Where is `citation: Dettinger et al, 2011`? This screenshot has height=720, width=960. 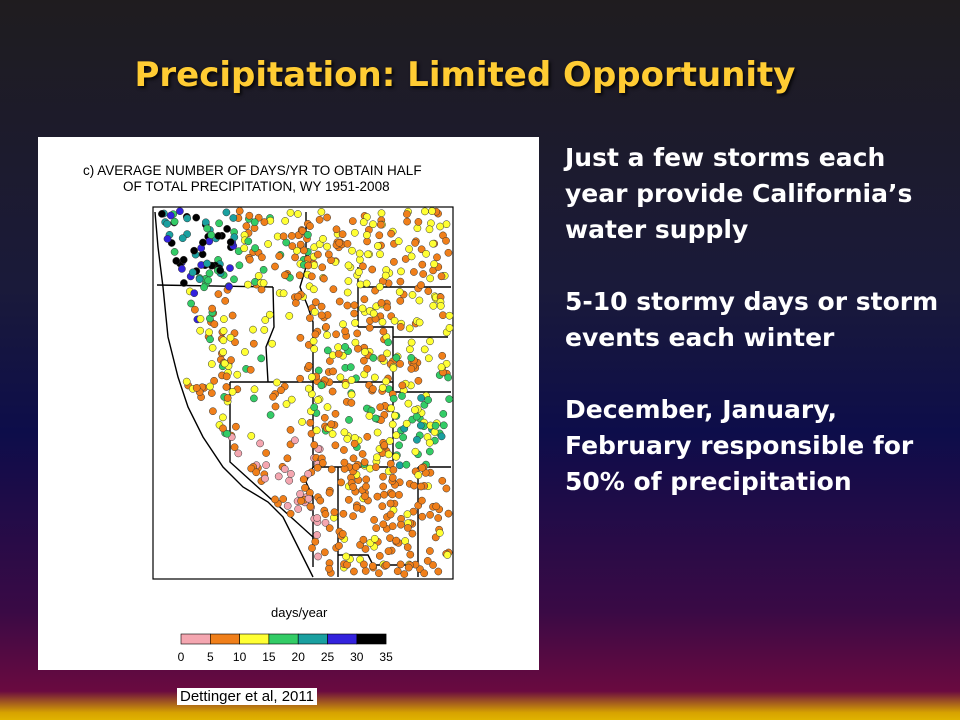
citation: Dettinger et al, 2011 is located at coordinates (247, 696).